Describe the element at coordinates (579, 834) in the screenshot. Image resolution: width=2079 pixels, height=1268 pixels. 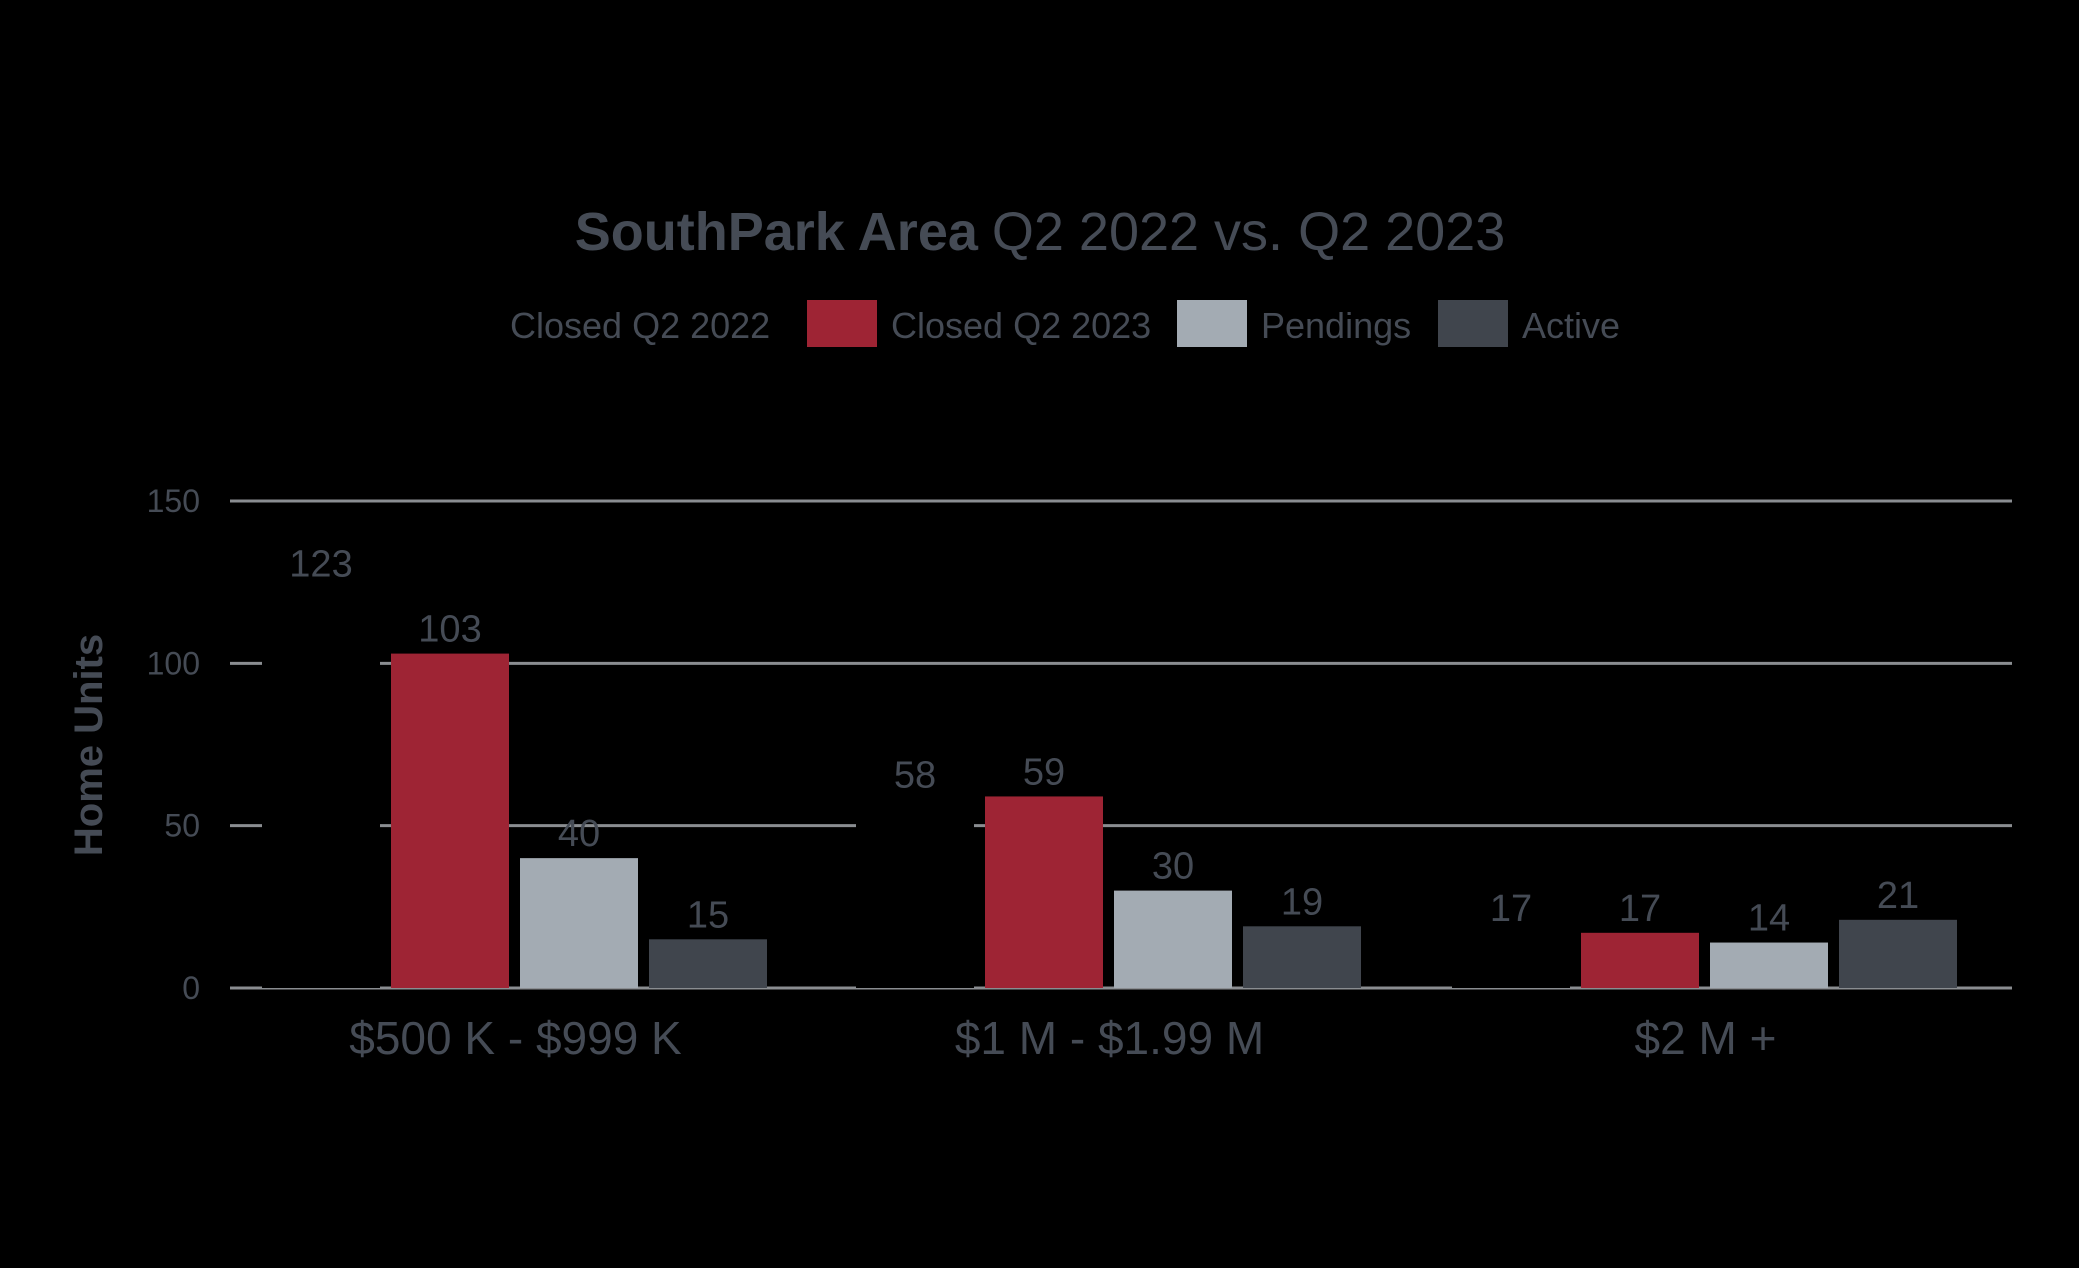
I see `data-label-2-0: 40` at that location.